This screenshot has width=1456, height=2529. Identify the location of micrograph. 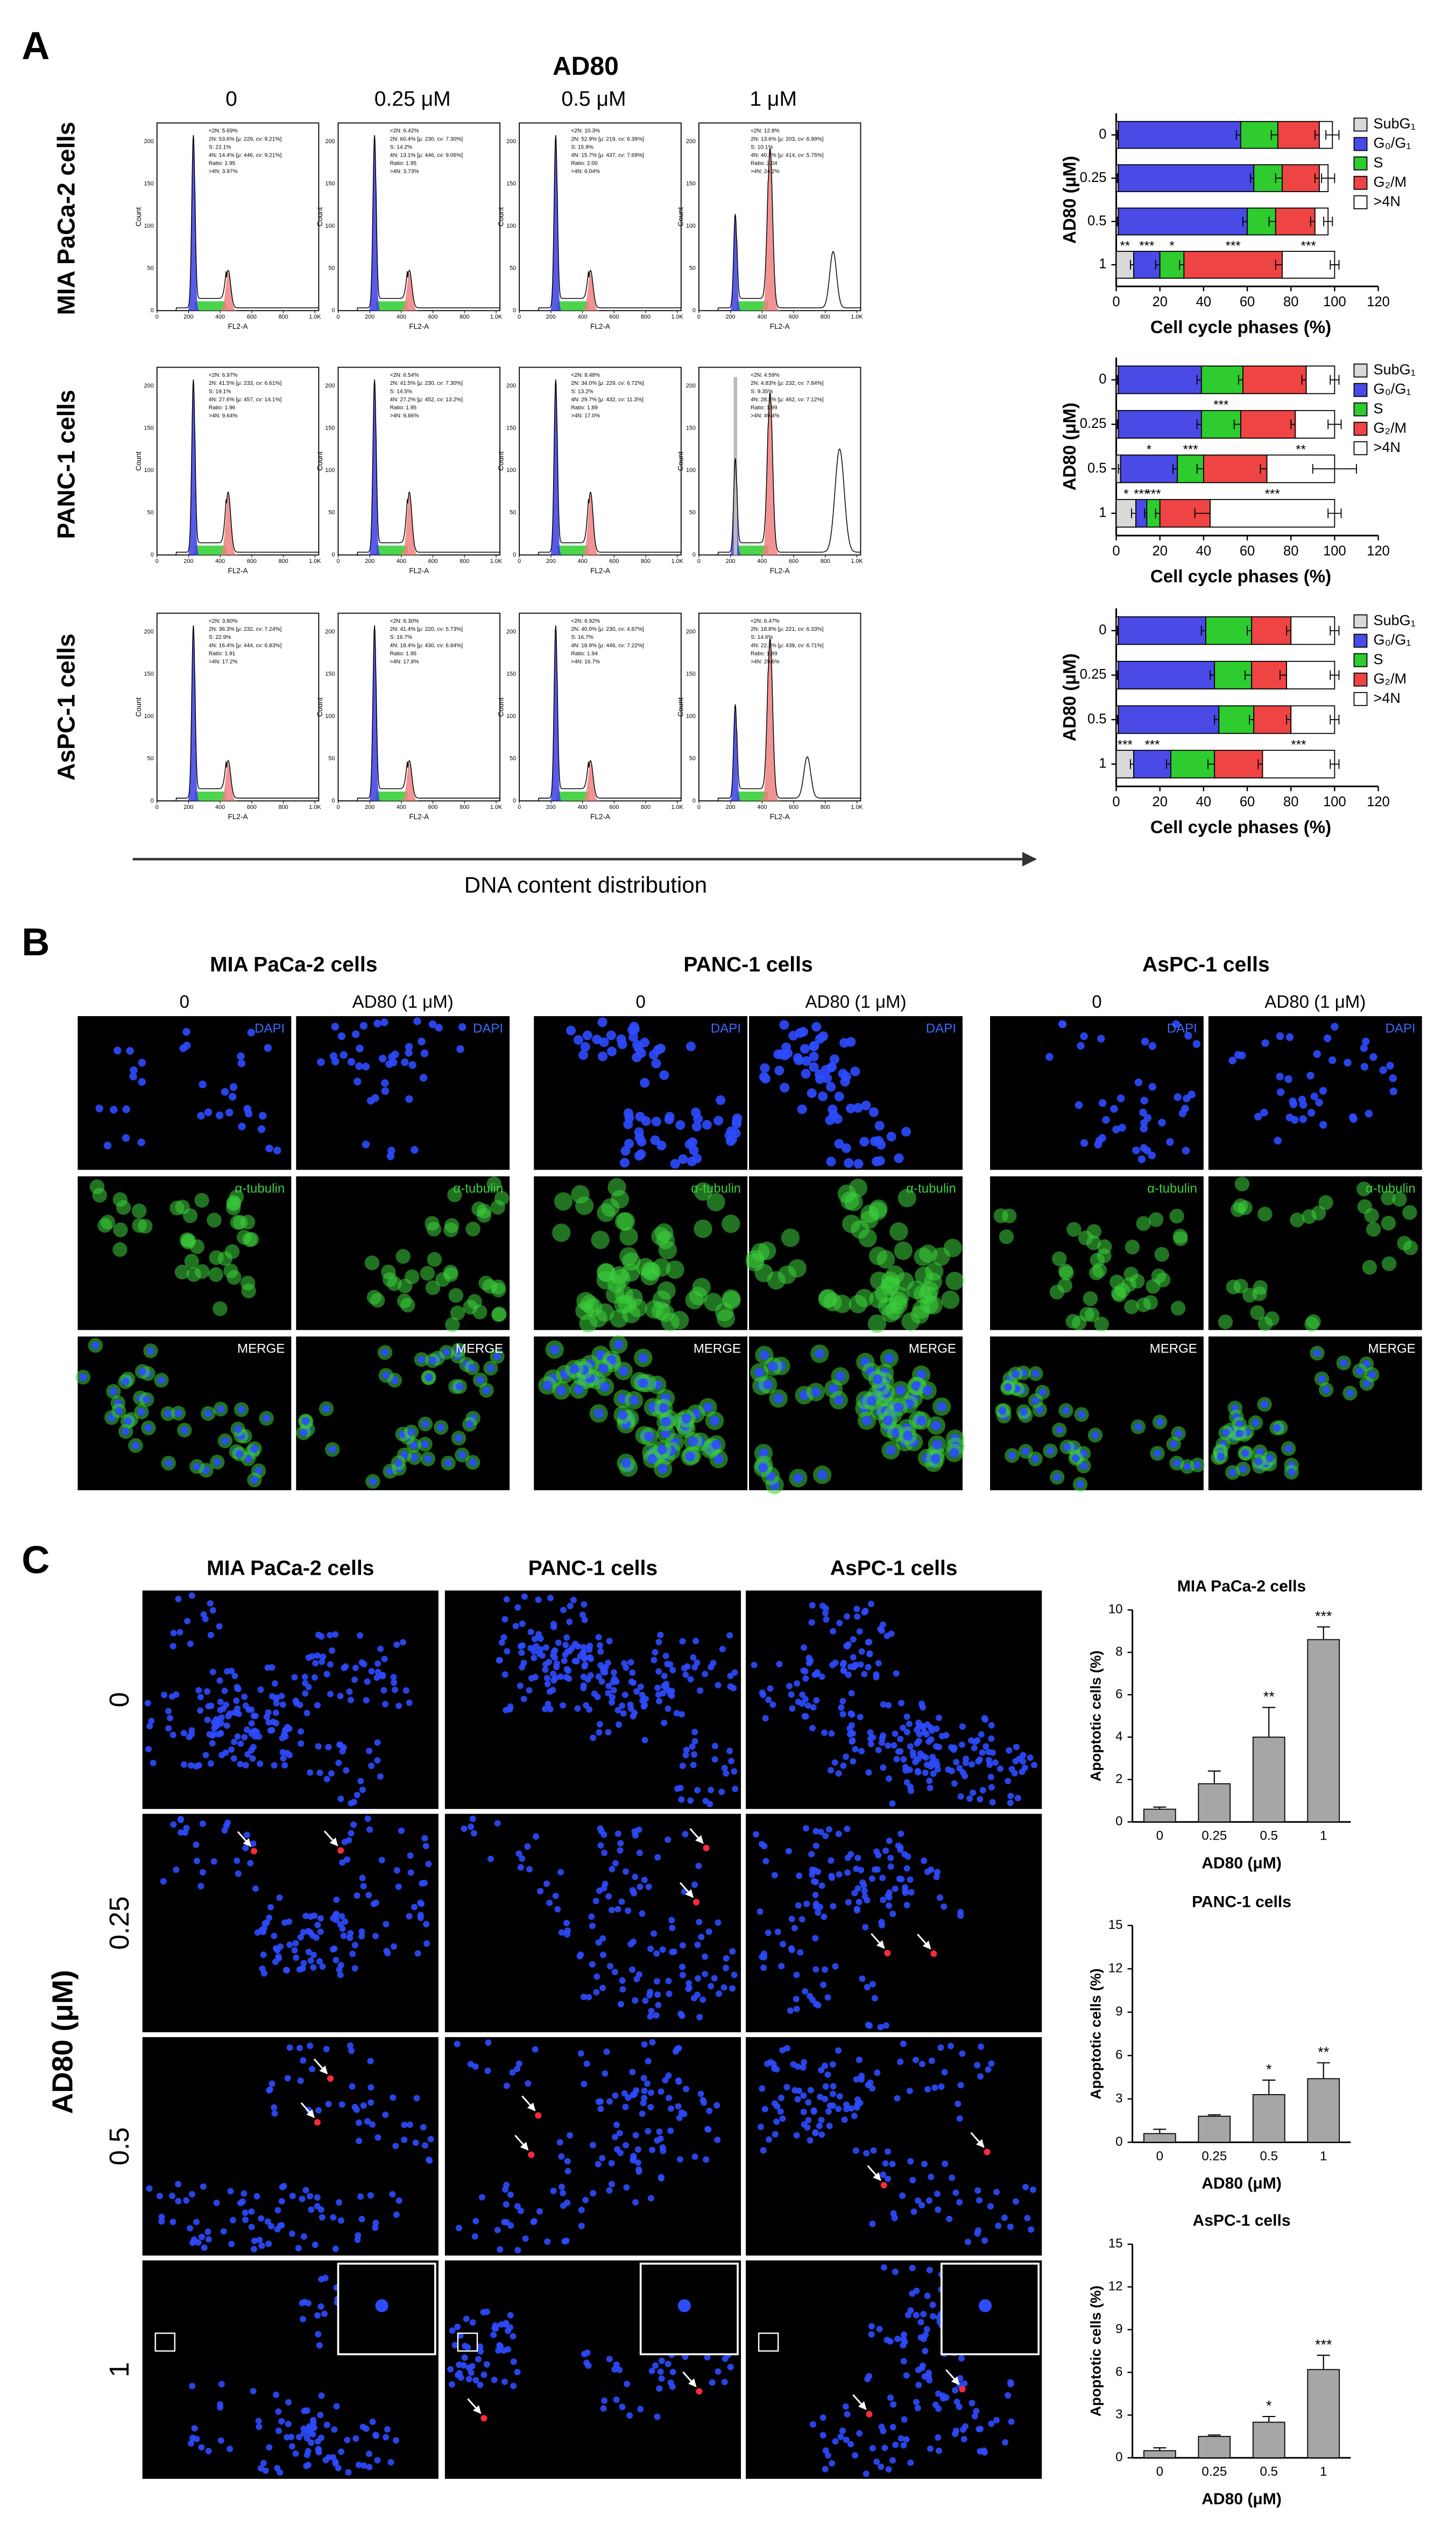
(894, 1924).